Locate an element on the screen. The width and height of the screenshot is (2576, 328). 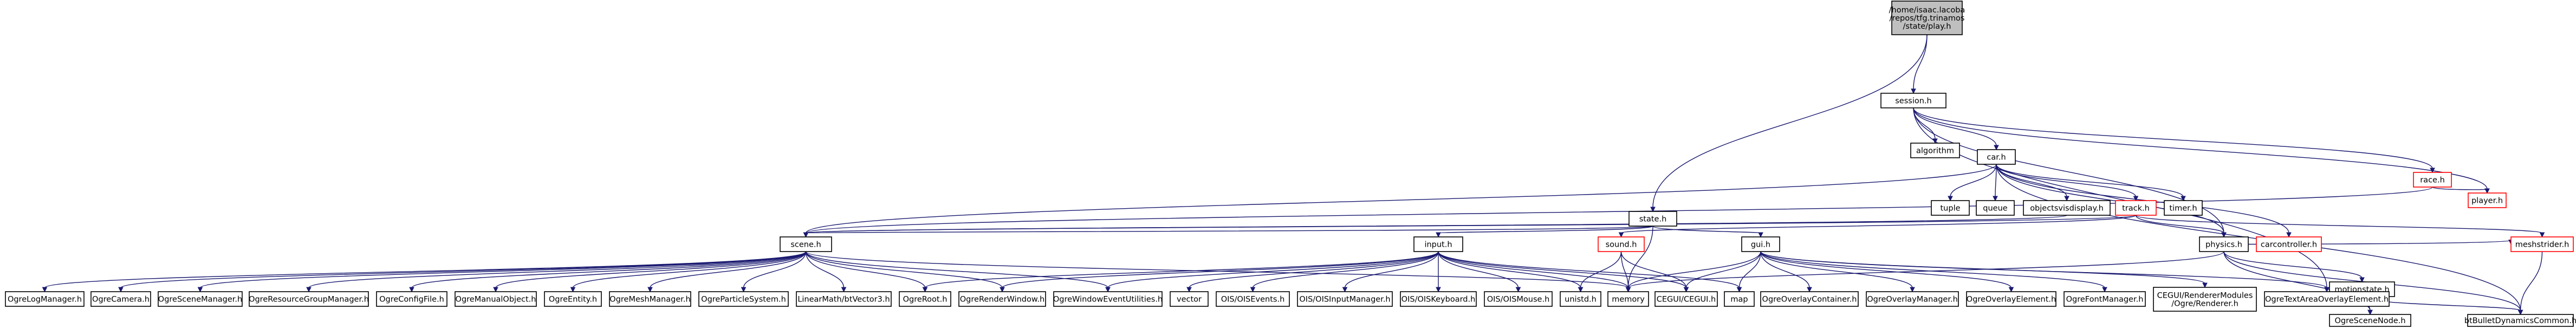
node-state: state.h is located at coordinates (1652, 219).